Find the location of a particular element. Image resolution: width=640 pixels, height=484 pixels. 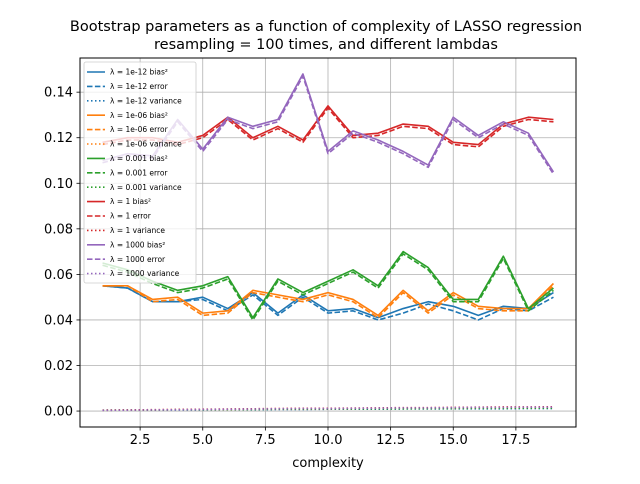

y-tick-label: 0.10 is located at coordinates (58, 184).